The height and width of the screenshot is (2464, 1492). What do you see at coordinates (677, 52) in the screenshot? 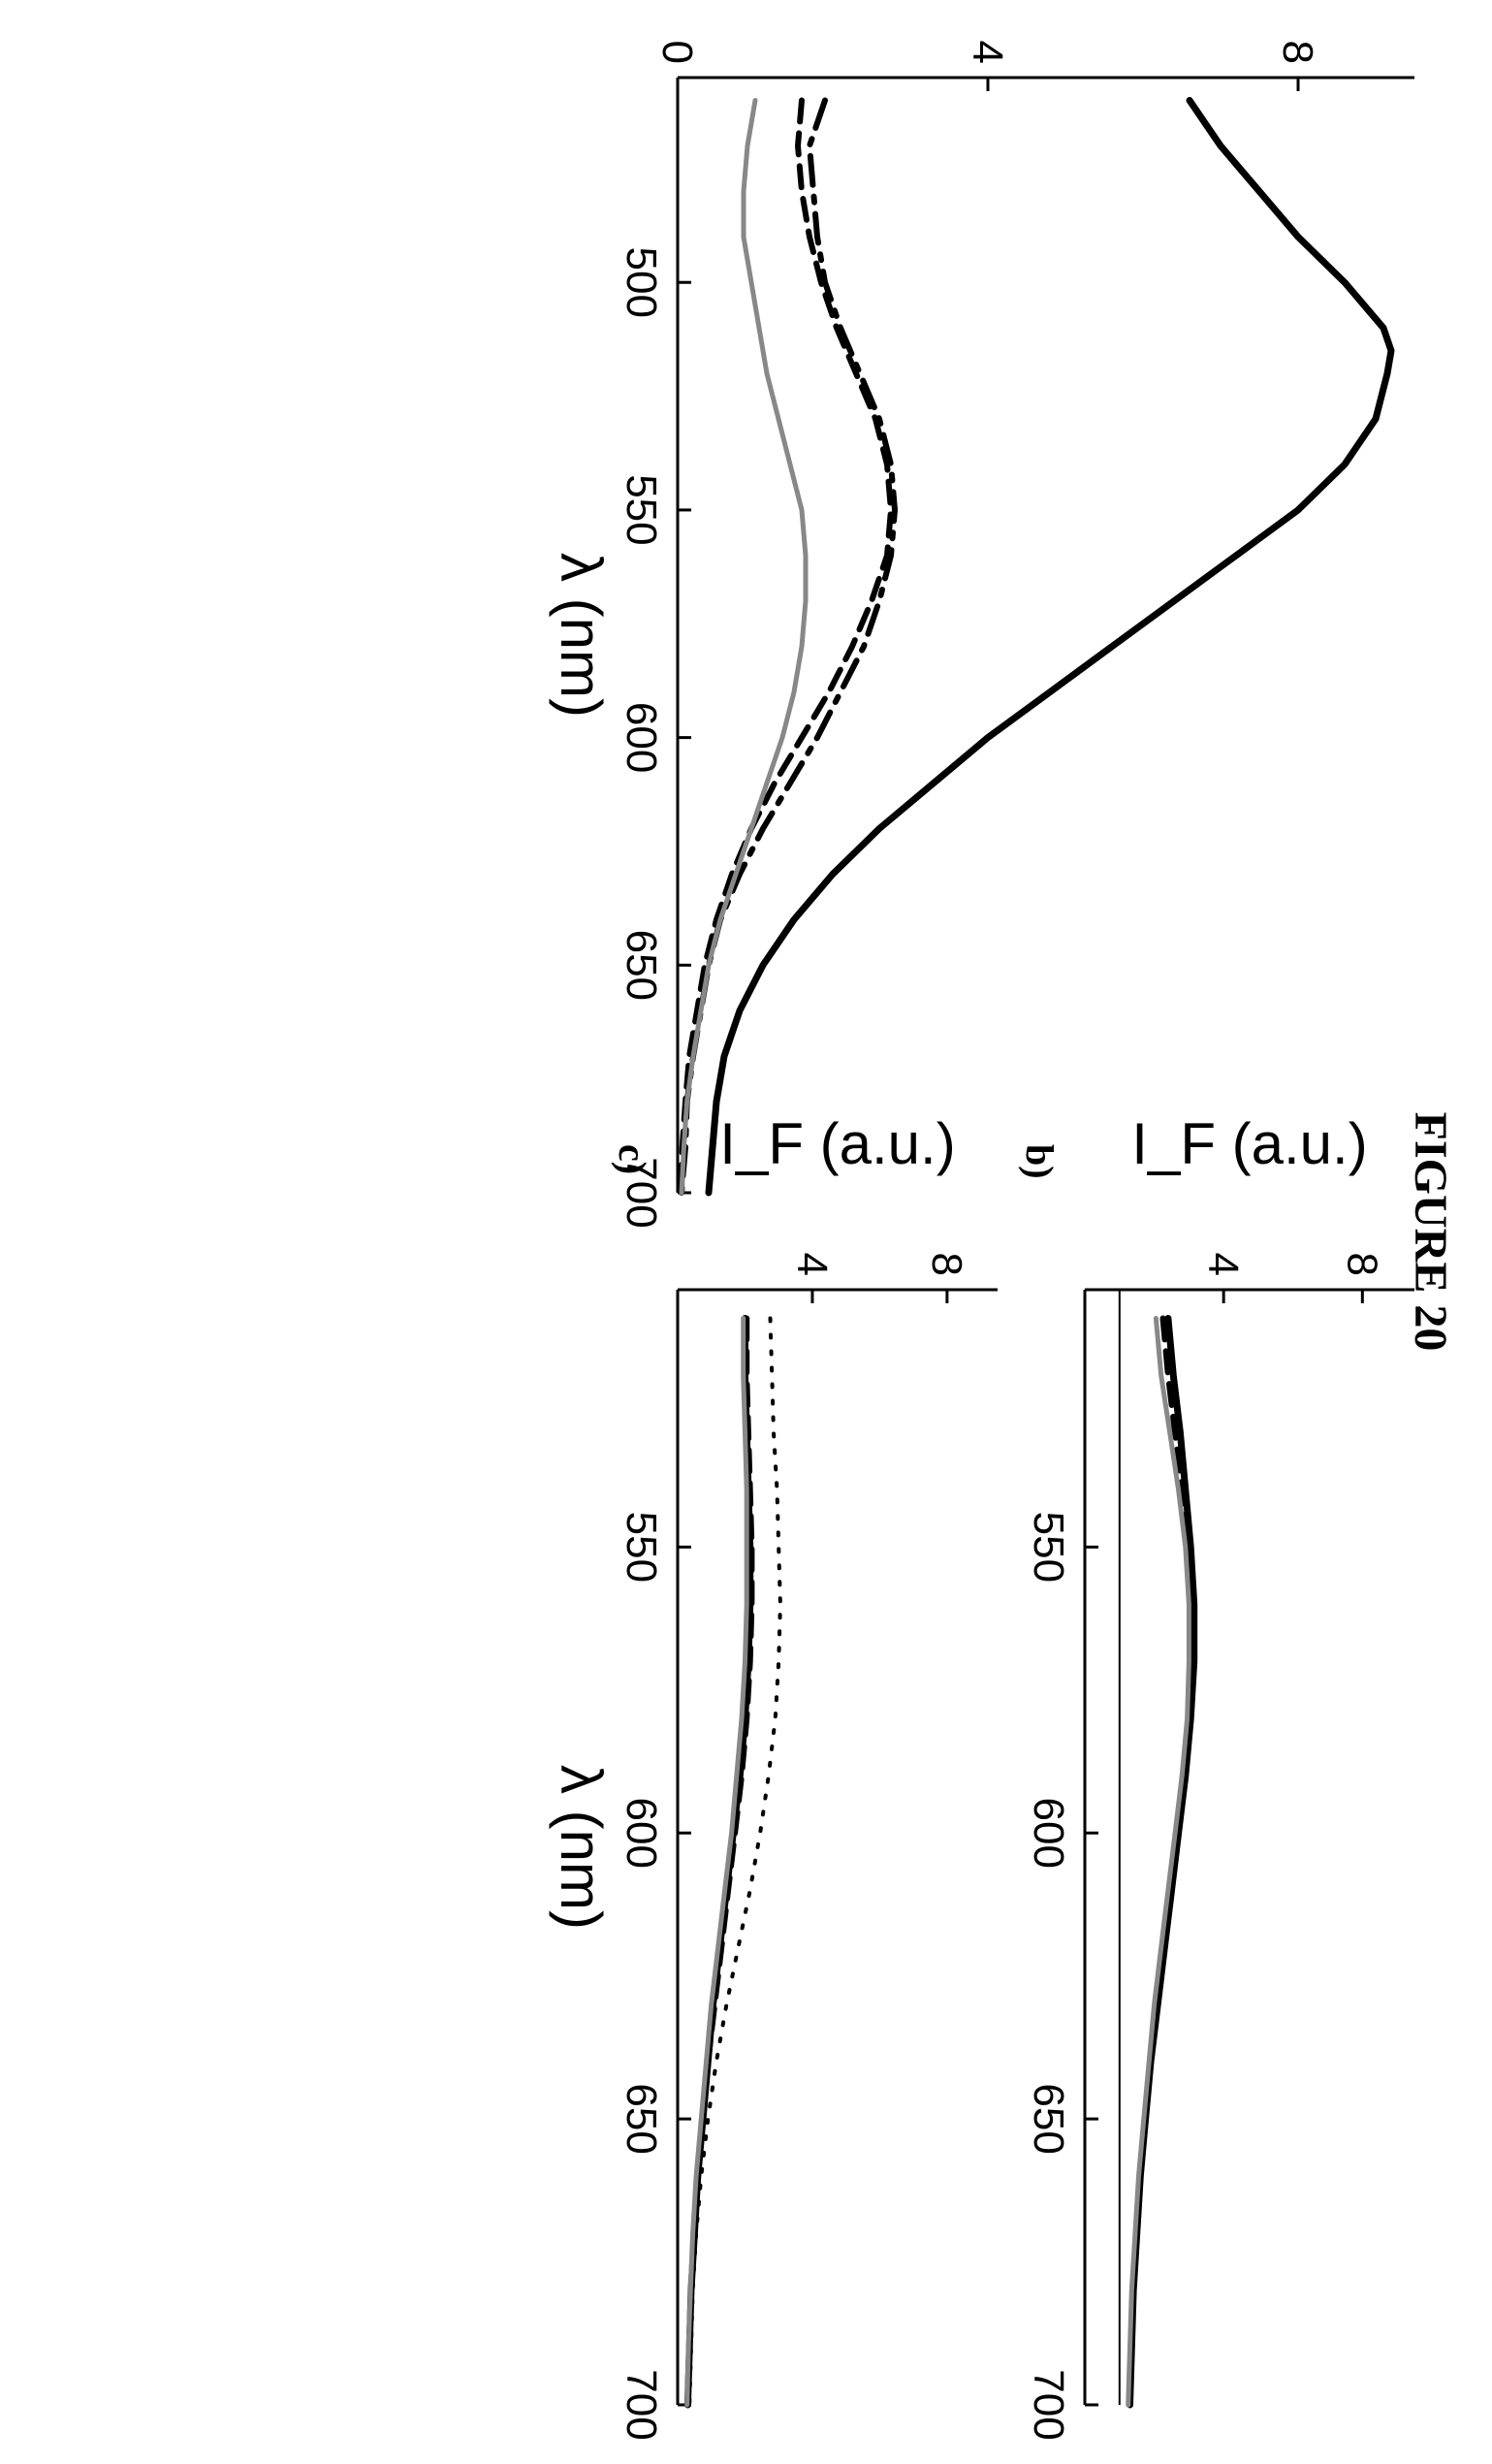
I see `y-tick-label: 0` at bounding box center [677, 52].